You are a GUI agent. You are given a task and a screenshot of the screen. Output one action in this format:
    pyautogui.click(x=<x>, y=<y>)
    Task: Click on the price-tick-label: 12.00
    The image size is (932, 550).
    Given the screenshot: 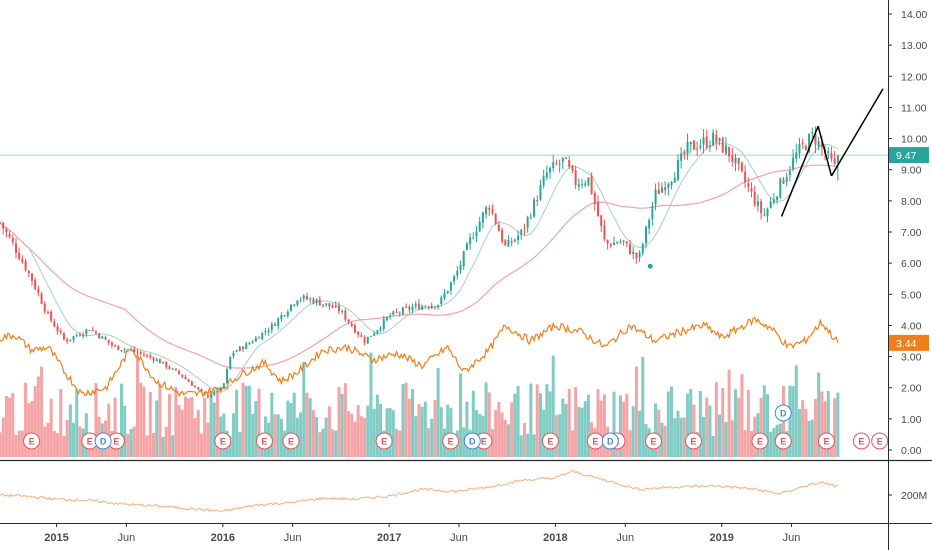 What is the action you would take?
    pyautogui.click(x=914, y=77)
    